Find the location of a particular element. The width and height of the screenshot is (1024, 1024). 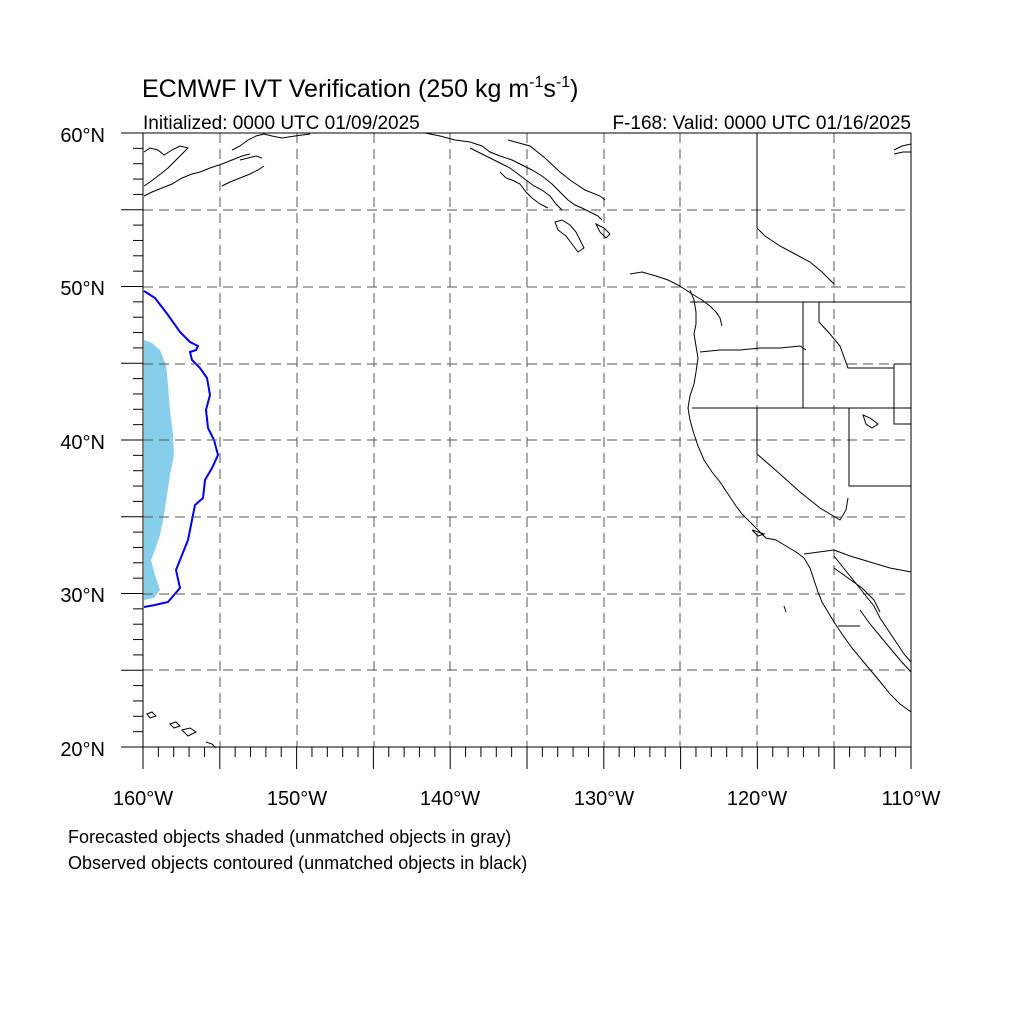

lon-label-110w: 110°W is located at coordinates (911, 799).